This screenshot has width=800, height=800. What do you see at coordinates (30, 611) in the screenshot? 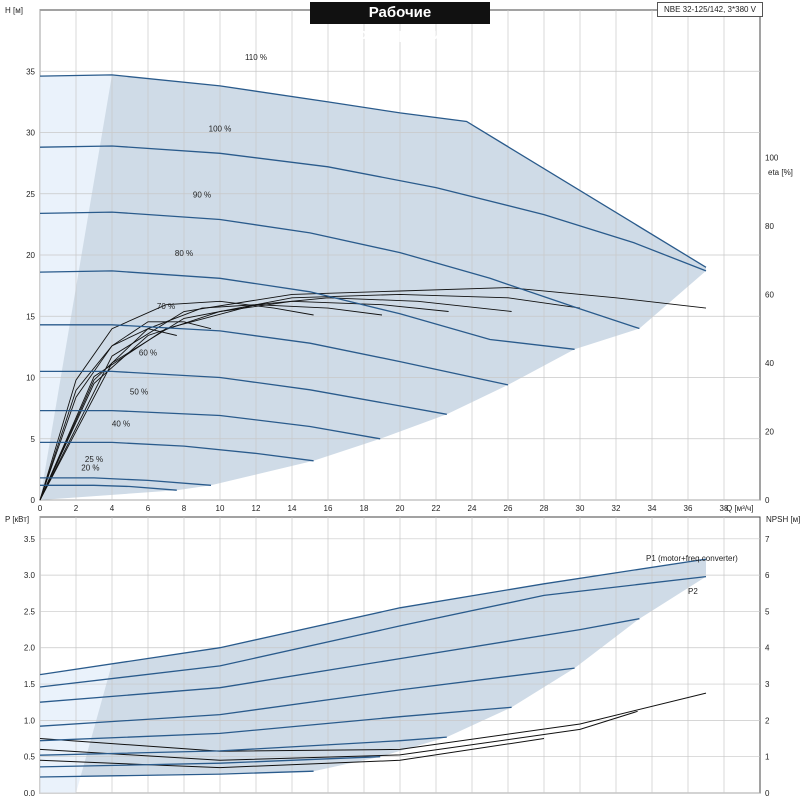
I see `y-tick-label: 2.5` at bounding box center [30, 611].